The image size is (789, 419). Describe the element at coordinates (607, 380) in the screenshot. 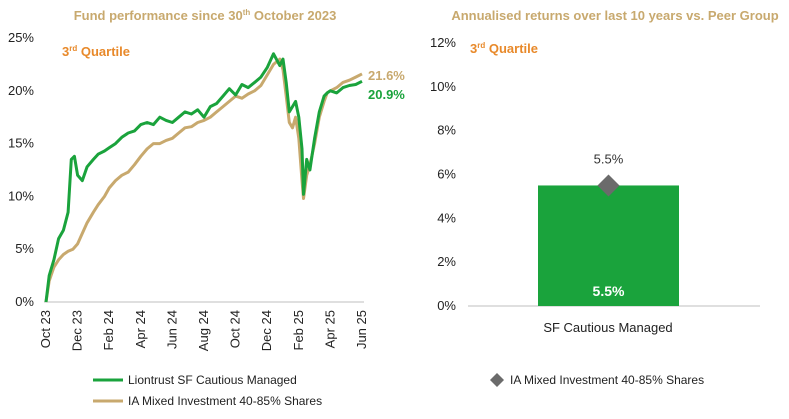

I see `bar-legend-label-ia-mixed: IA Mixed Investment 40-85% Shares` at that location.